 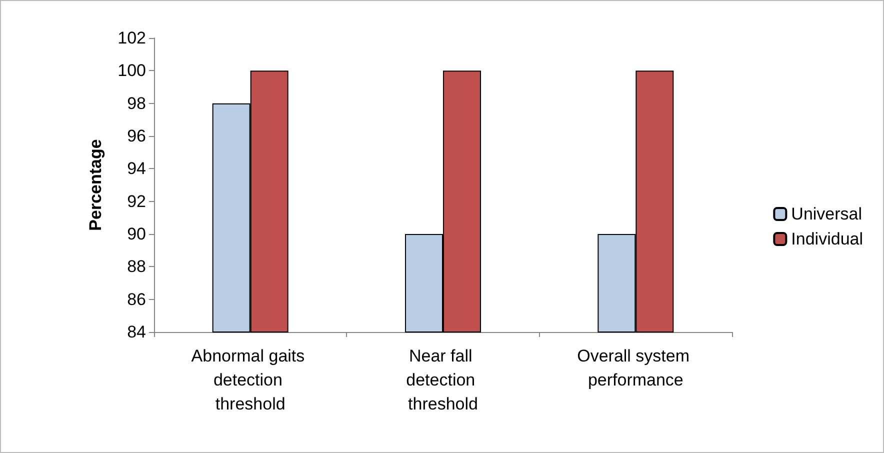 What do you see at coordinates (136, 168) in the screenshot?
I see `y-tick-label: 94` at bounding box center [136, 168].